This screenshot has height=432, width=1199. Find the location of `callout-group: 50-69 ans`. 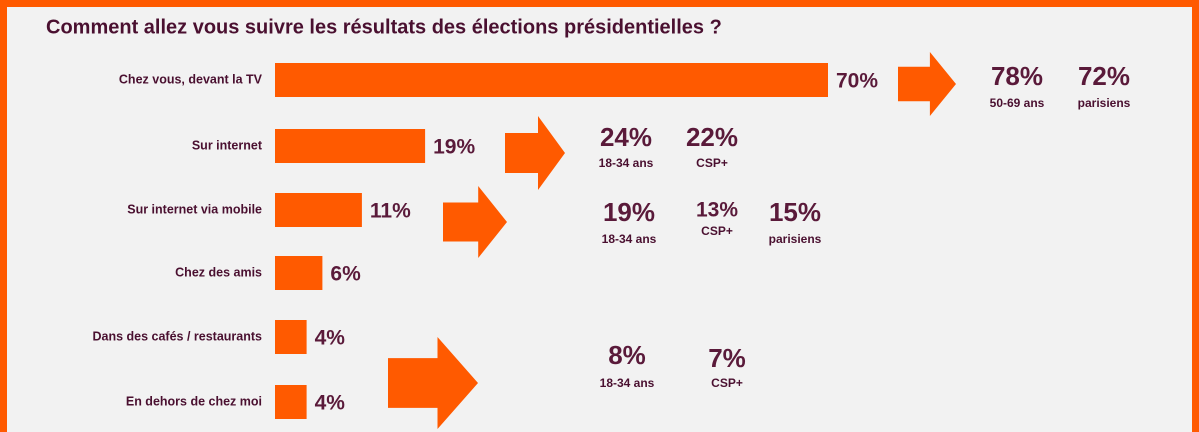

callout-group: 50-69 ans is located at coordinates (1017, 103).